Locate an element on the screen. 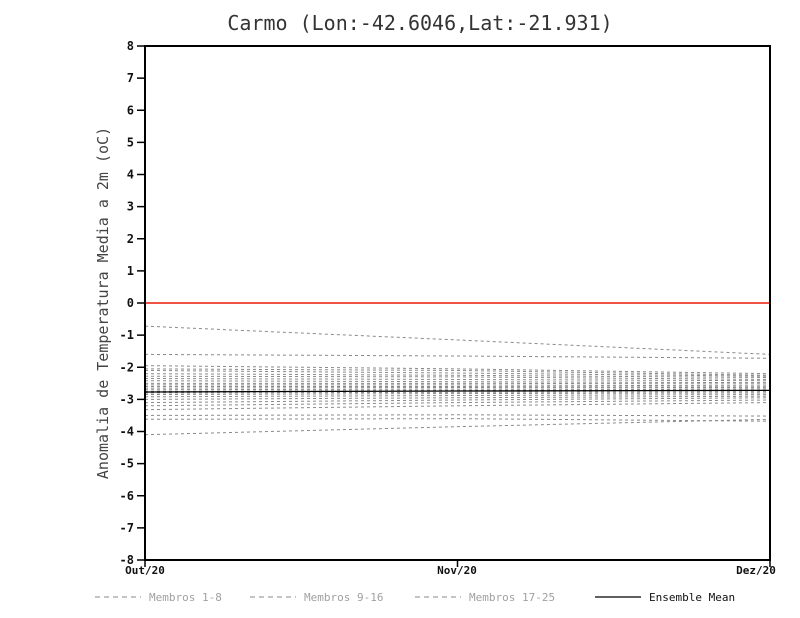 The image size is (800, 618). y-tick-label: 8 is located at coordinates (130, 46).